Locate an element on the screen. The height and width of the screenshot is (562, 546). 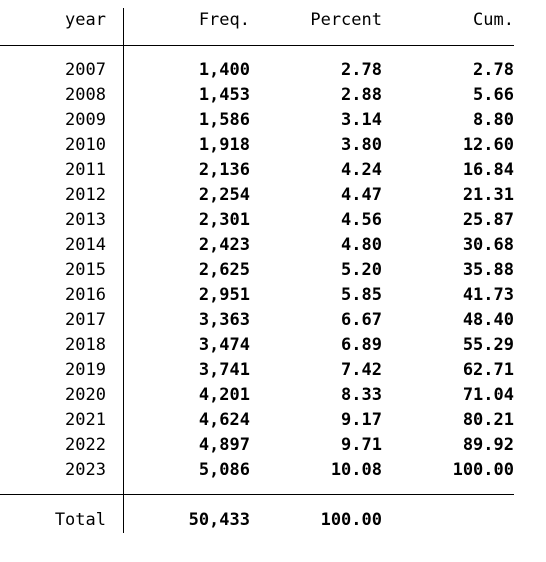
table-cell-year: 2011 is located at coordinates (85, 170).